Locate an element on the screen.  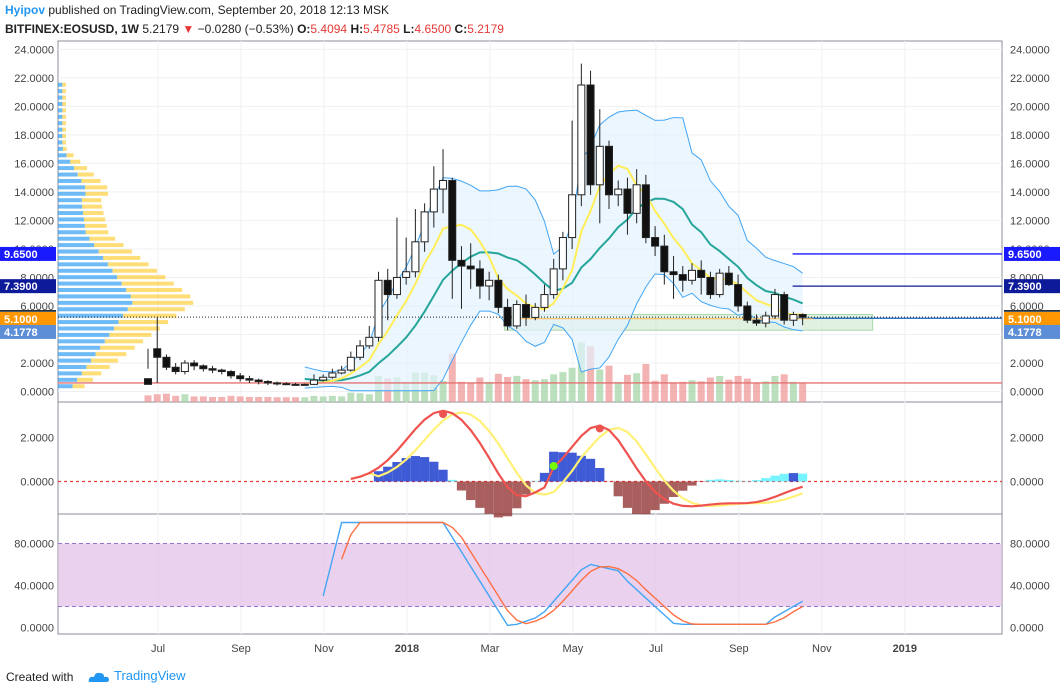
author-name: Hyipov is located at coordinates (25, 10).